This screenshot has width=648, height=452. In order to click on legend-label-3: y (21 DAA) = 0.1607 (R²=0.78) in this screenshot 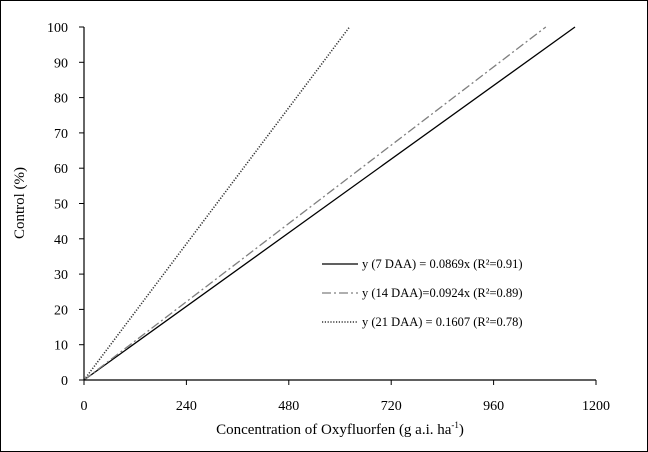, I will do `click(442, 322)`.